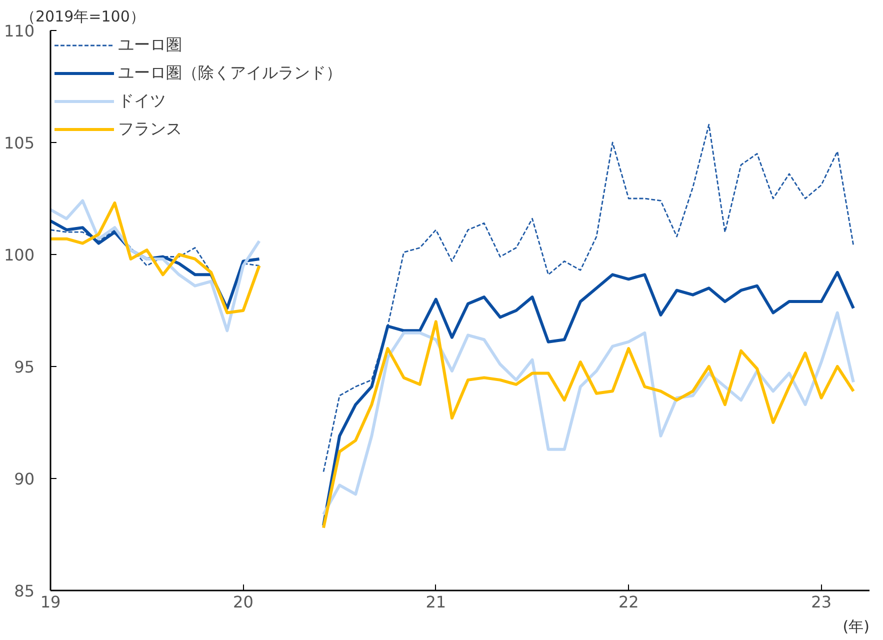  Describe the element at coordinates (19, 255) in the screenshot. I see `y-tick-label: 100` at that location.